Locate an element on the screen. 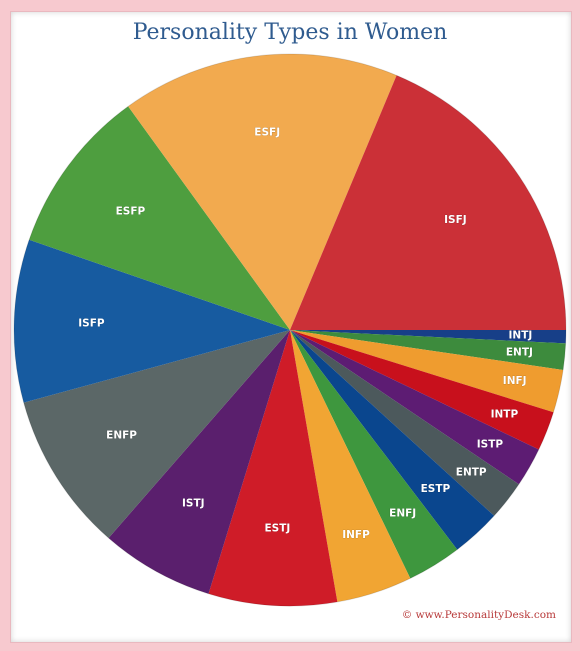 The width and height of the screenshot is (580, 651). pie-slice-isfp is located at coordinates (152, 321).